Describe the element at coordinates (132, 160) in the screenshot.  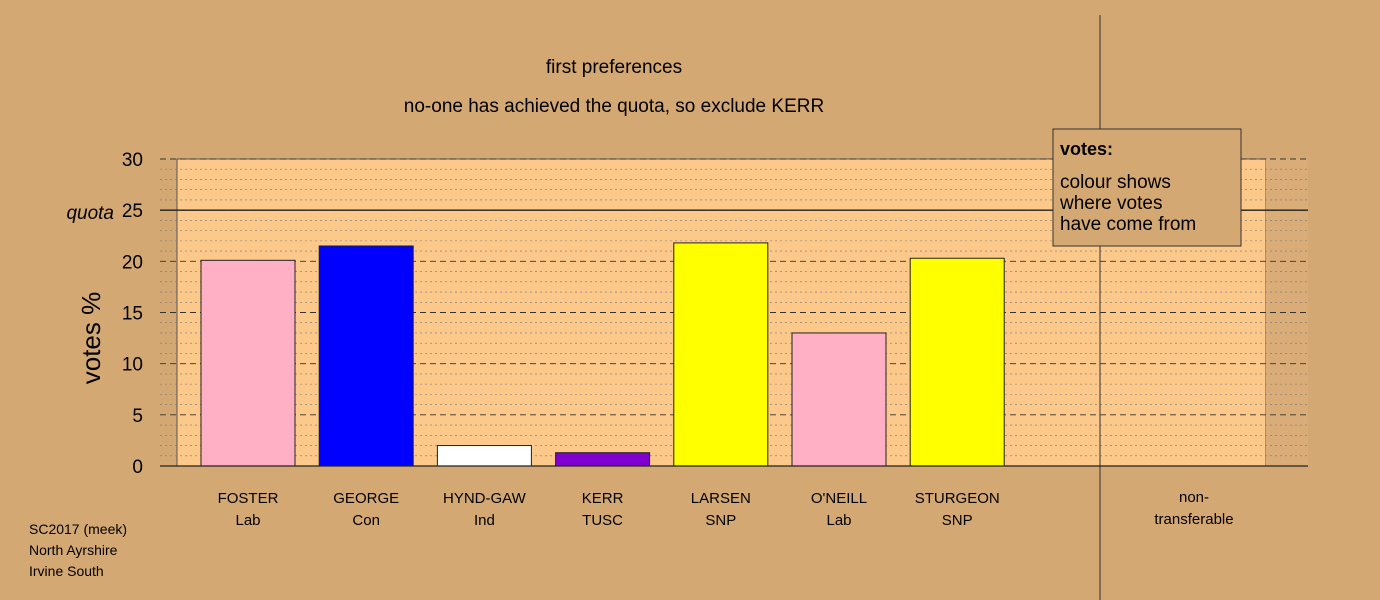
I see `y-tick-label: 30` at that location.